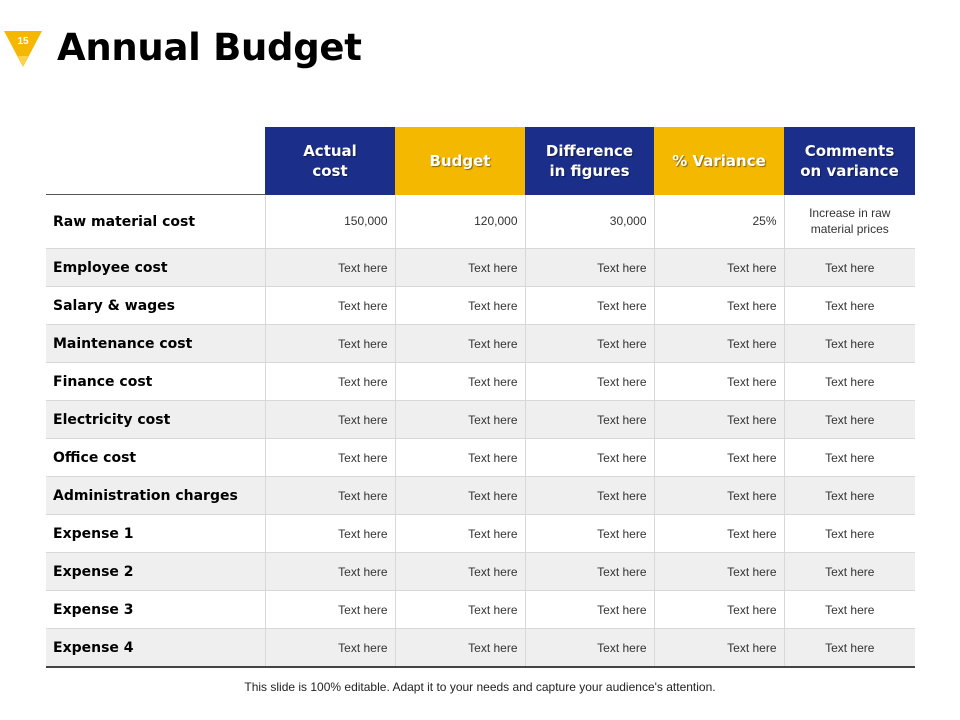 The height and width of the screenshot is (720, 960). I want to click on triangle-badge-icon, so click(23, 49).